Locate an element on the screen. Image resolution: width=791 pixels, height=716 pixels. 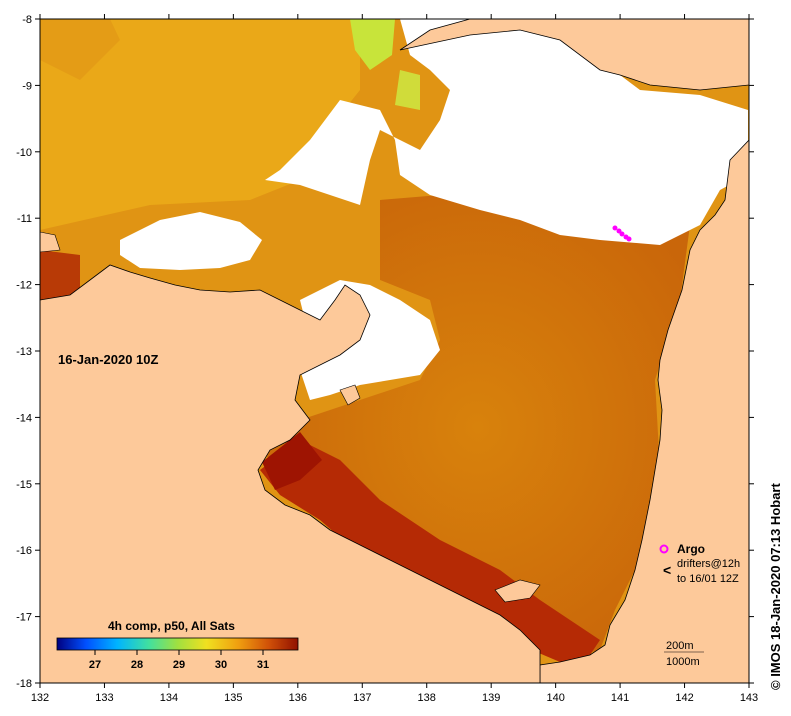
lon-tick-label: 141 is located at coordinates (620, 698).